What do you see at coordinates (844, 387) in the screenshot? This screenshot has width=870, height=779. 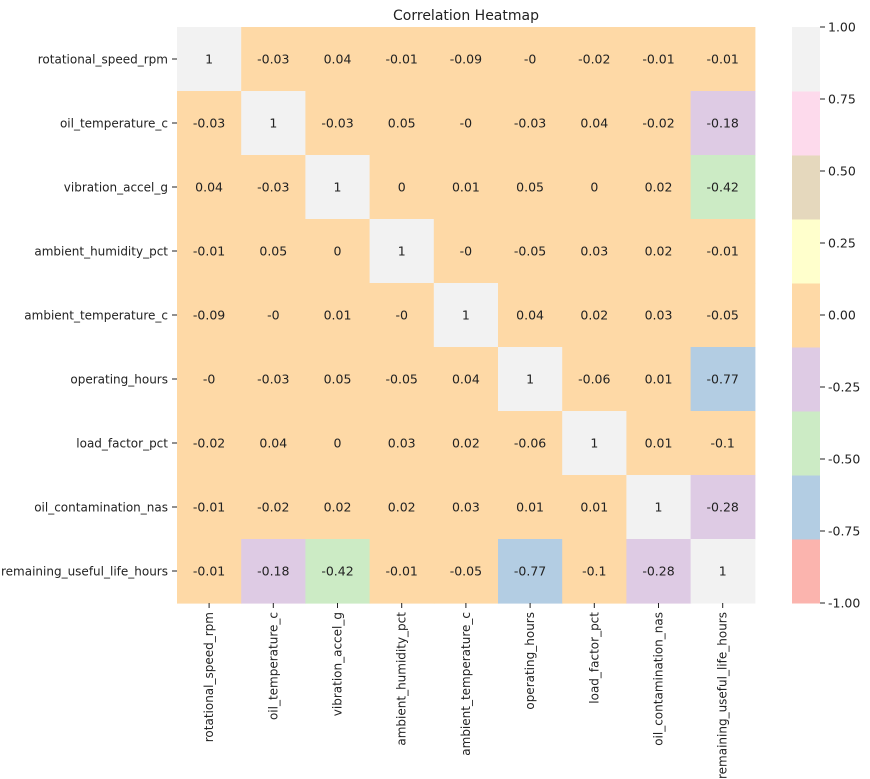 I see `colorbar-tick-label: -0.25` at bounding box center [844, 387].